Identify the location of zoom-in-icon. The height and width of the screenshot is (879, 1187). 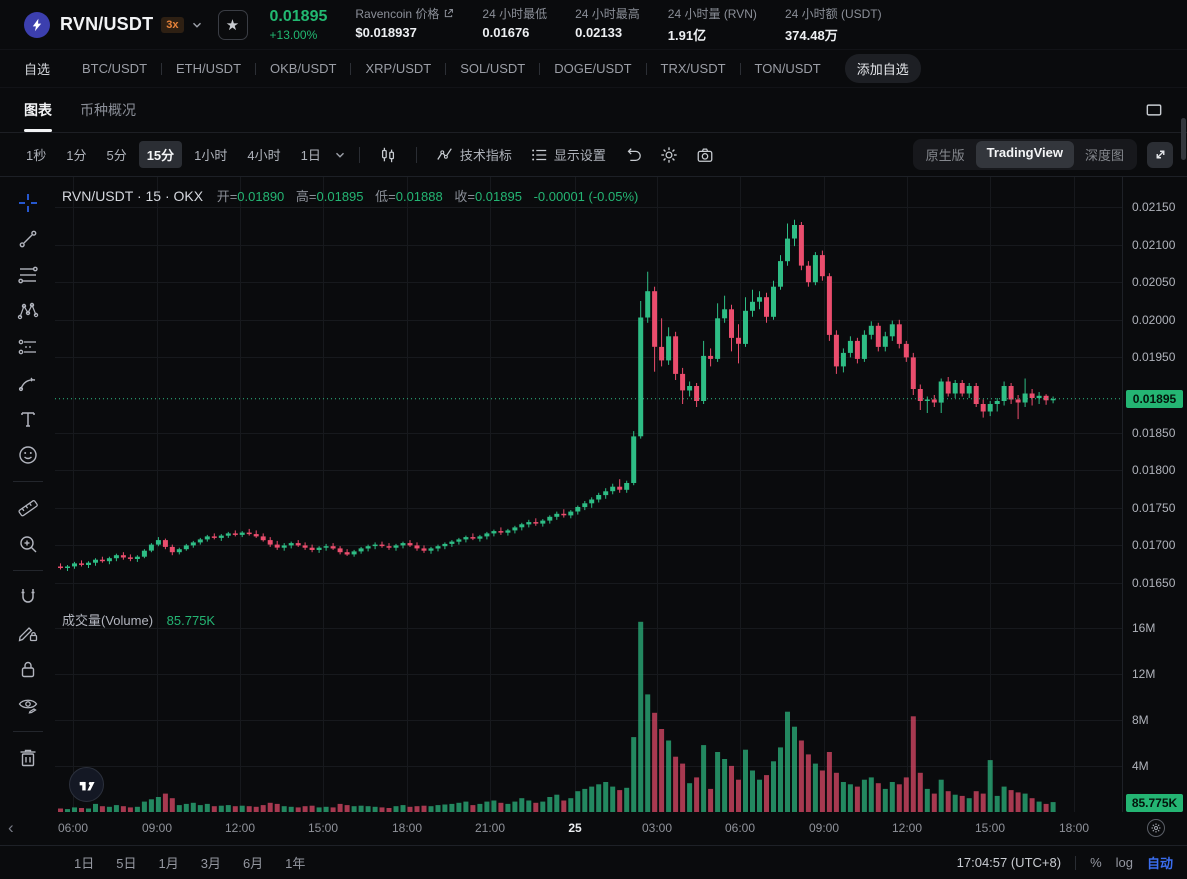
(27, 544).